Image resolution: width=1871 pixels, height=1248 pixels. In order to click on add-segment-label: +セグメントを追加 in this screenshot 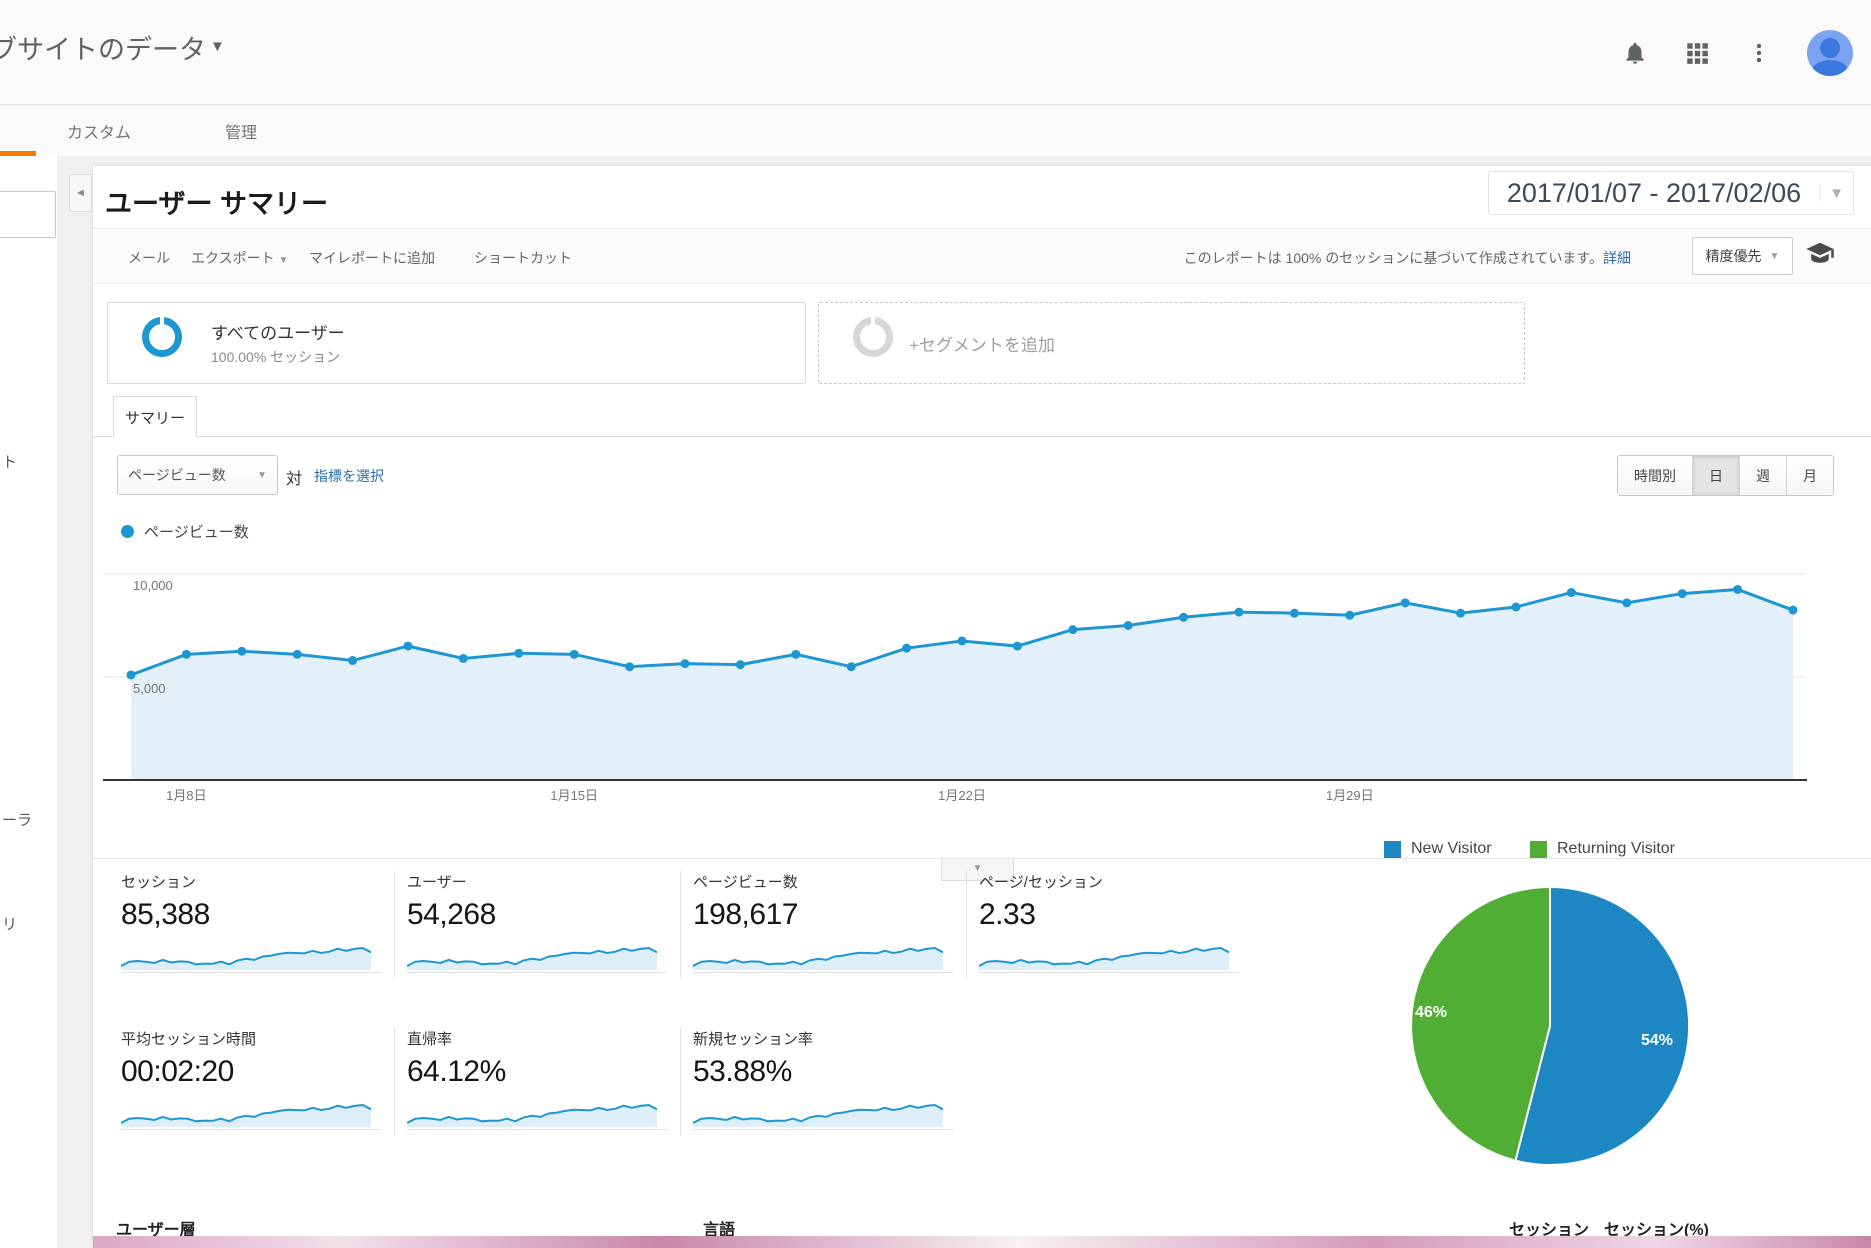, I will do `click(982, 345)`.